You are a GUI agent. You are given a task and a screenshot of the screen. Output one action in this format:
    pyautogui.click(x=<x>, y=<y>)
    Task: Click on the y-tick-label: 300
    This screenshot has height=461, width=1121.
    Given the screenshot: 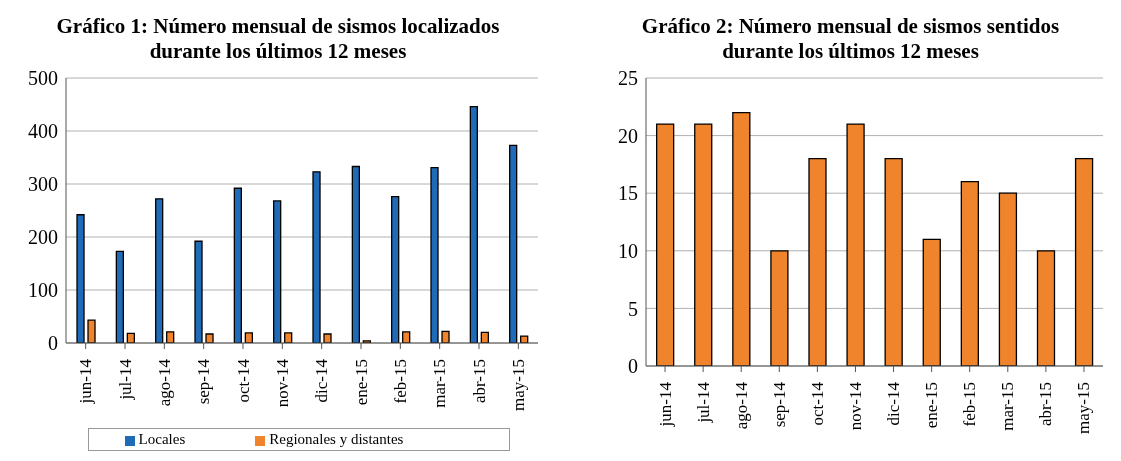 What is the action you would take?
    pyautogui.click(x=43, y=184)
    